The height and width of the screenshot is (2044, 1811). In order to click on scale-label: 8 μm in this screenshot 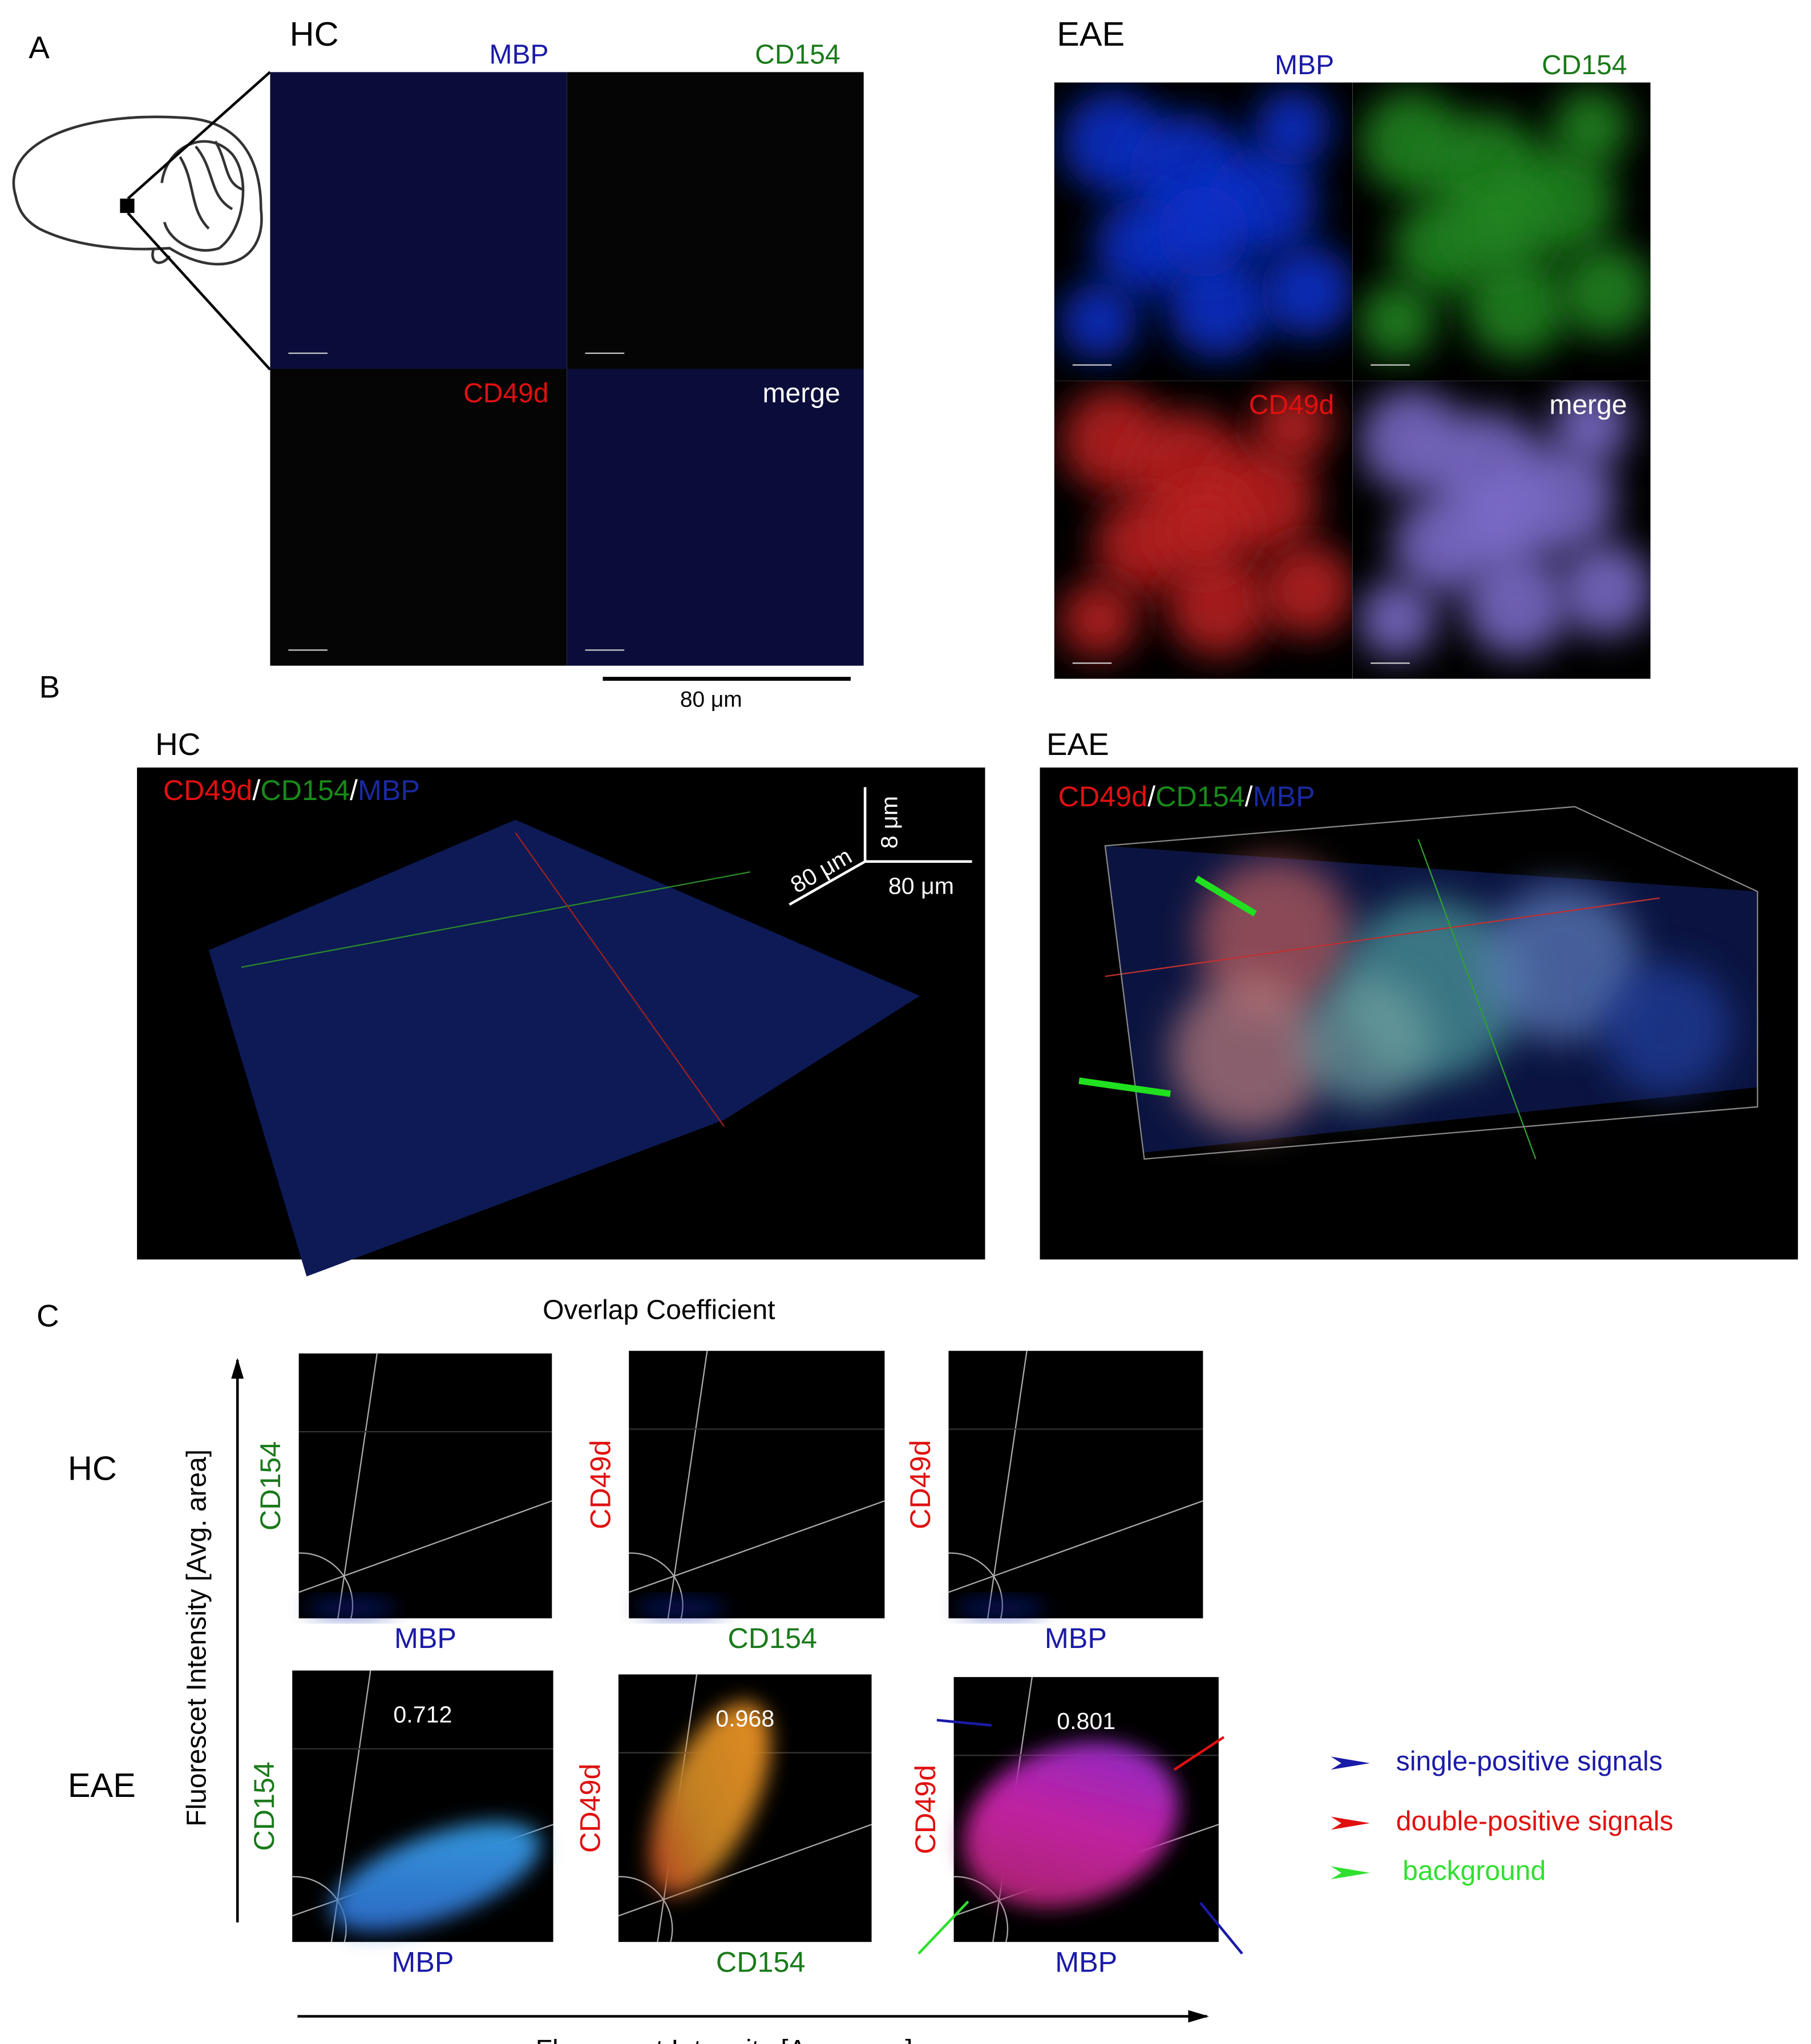, I will do `click(889, 822)`.